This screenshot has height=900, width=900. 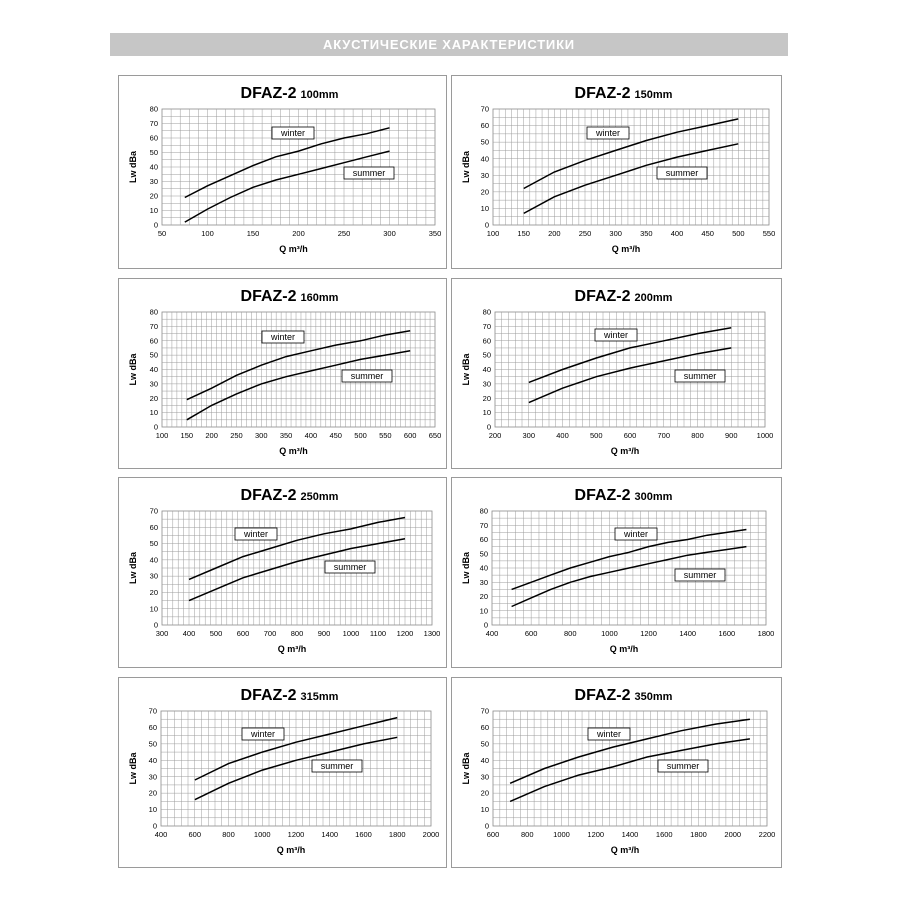 What do you see at coordinates (630, 770) in the screenshot?
I see `chart-7-series-summer` at bounding box center [630, 770].